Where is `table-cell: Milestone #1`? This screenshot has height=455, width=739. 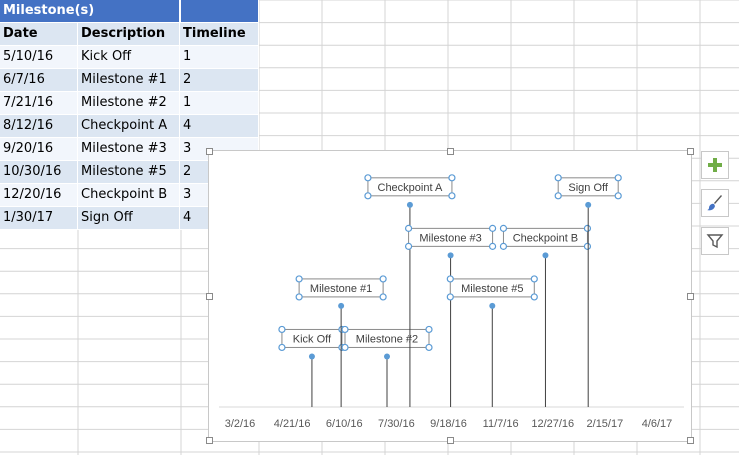
table-cell: Milestone #1 is located at coordinates (128, 80).